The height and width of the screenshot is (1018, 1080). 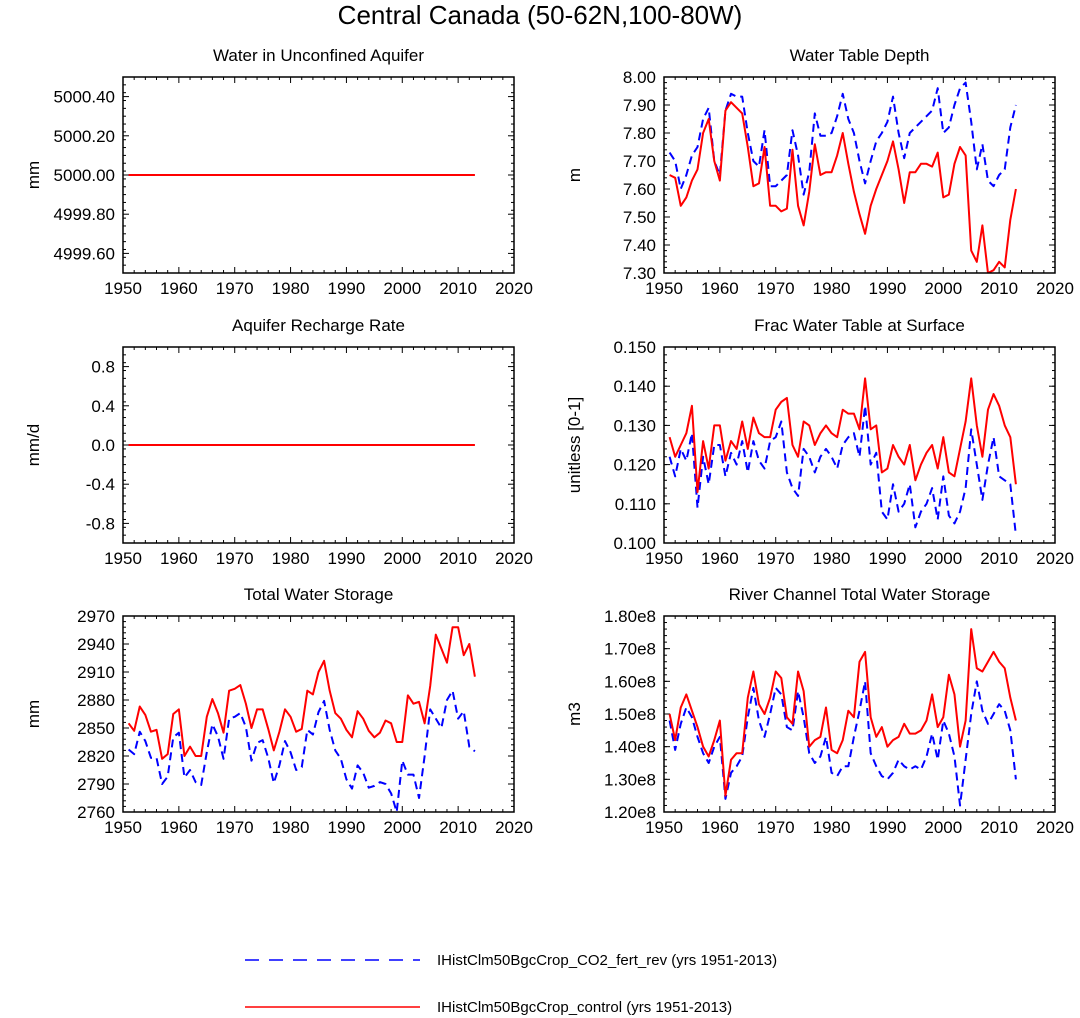 I want to click on y-axis-label: unitless [0-1], so click(x=574, y=445).